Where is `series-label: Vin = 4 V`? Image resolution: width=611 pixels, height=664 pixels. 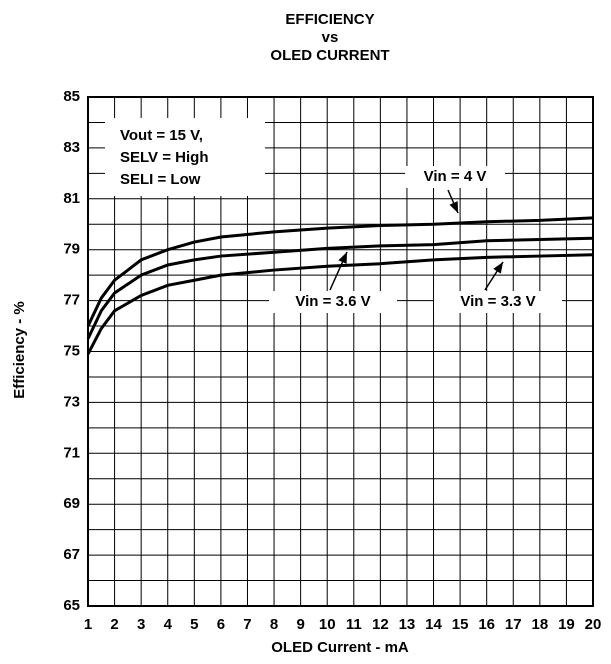
series-label: Vin = 4 V is located at coordinates (455, 176).